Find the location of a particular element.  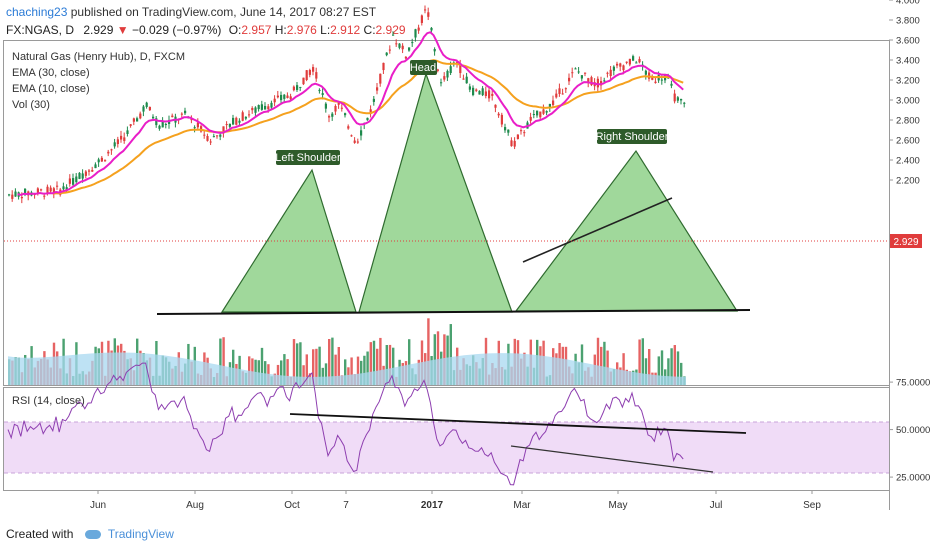

legend-ema30: EMA (30, close) is located at coordinates (51, 73).